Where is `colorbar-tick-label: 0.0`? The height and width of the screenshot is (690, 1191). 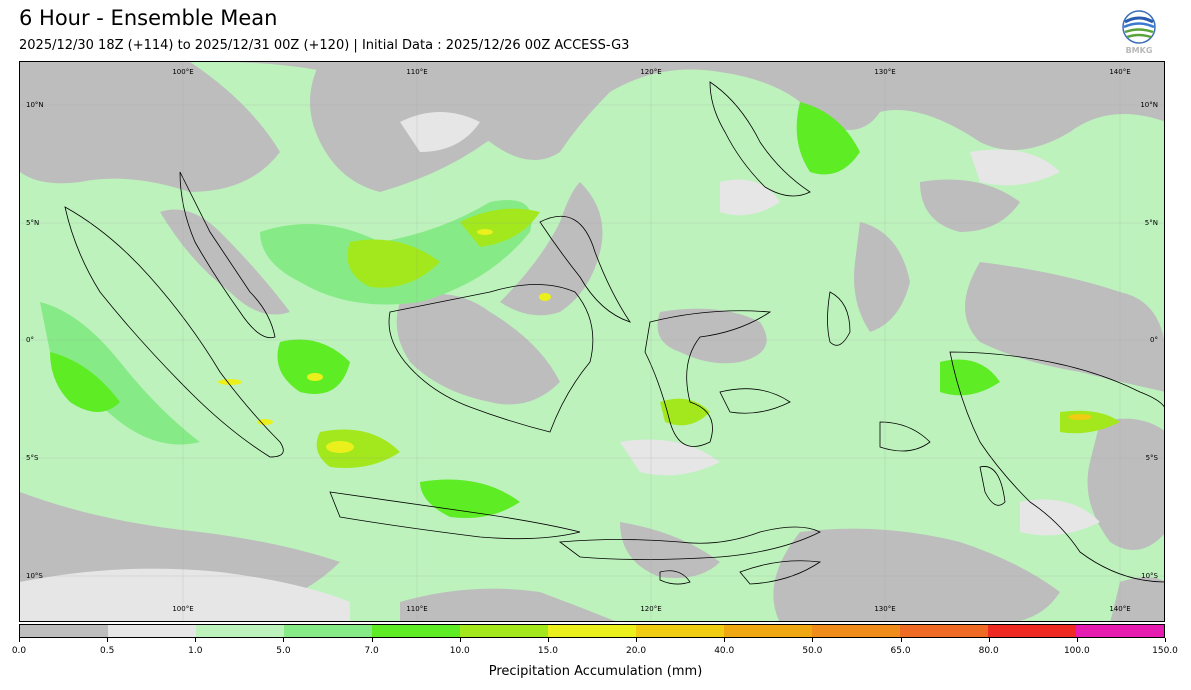 colorbar-tick-label: 0.0 is located at coordinates (19, 651).